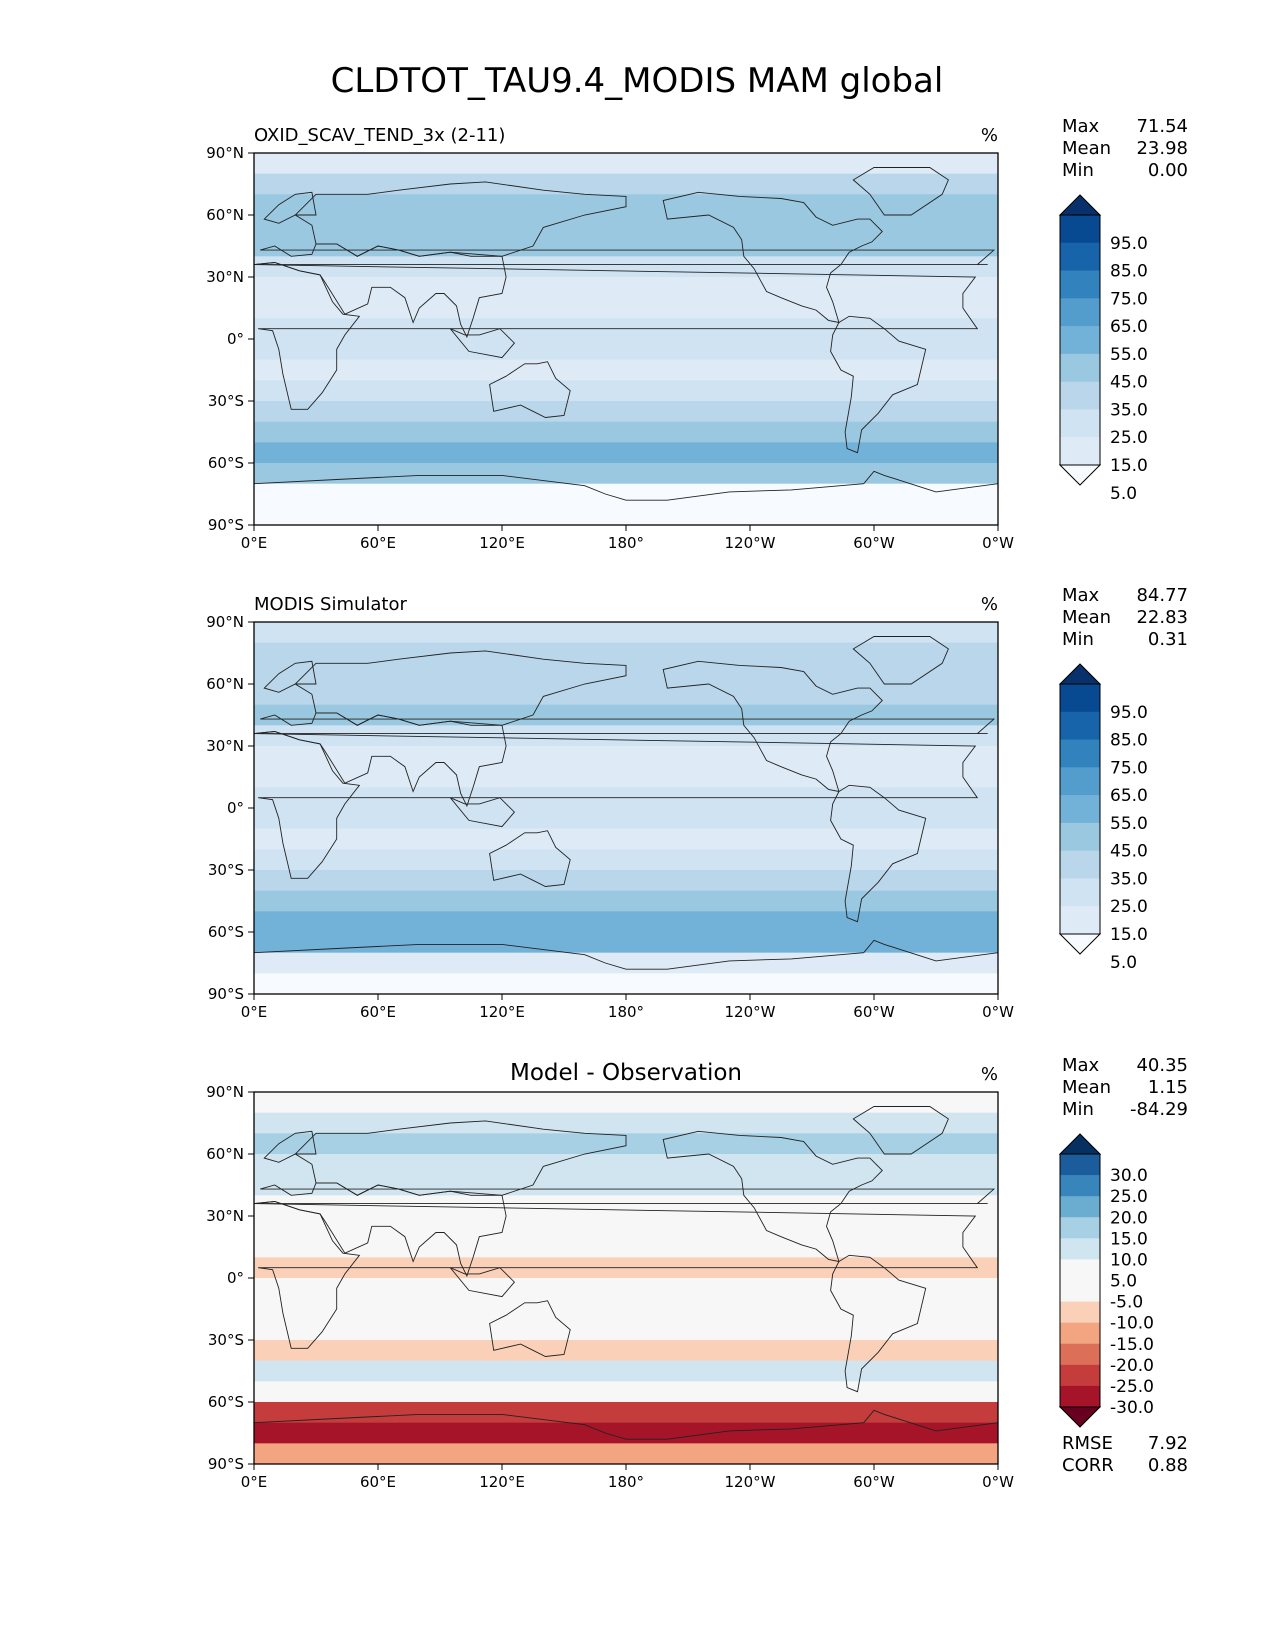 The width and height of the screenshot is (1275, 1650). Describe the element at coordinates (626, 350) in the screenshot. I see `field-band--5` at that location.